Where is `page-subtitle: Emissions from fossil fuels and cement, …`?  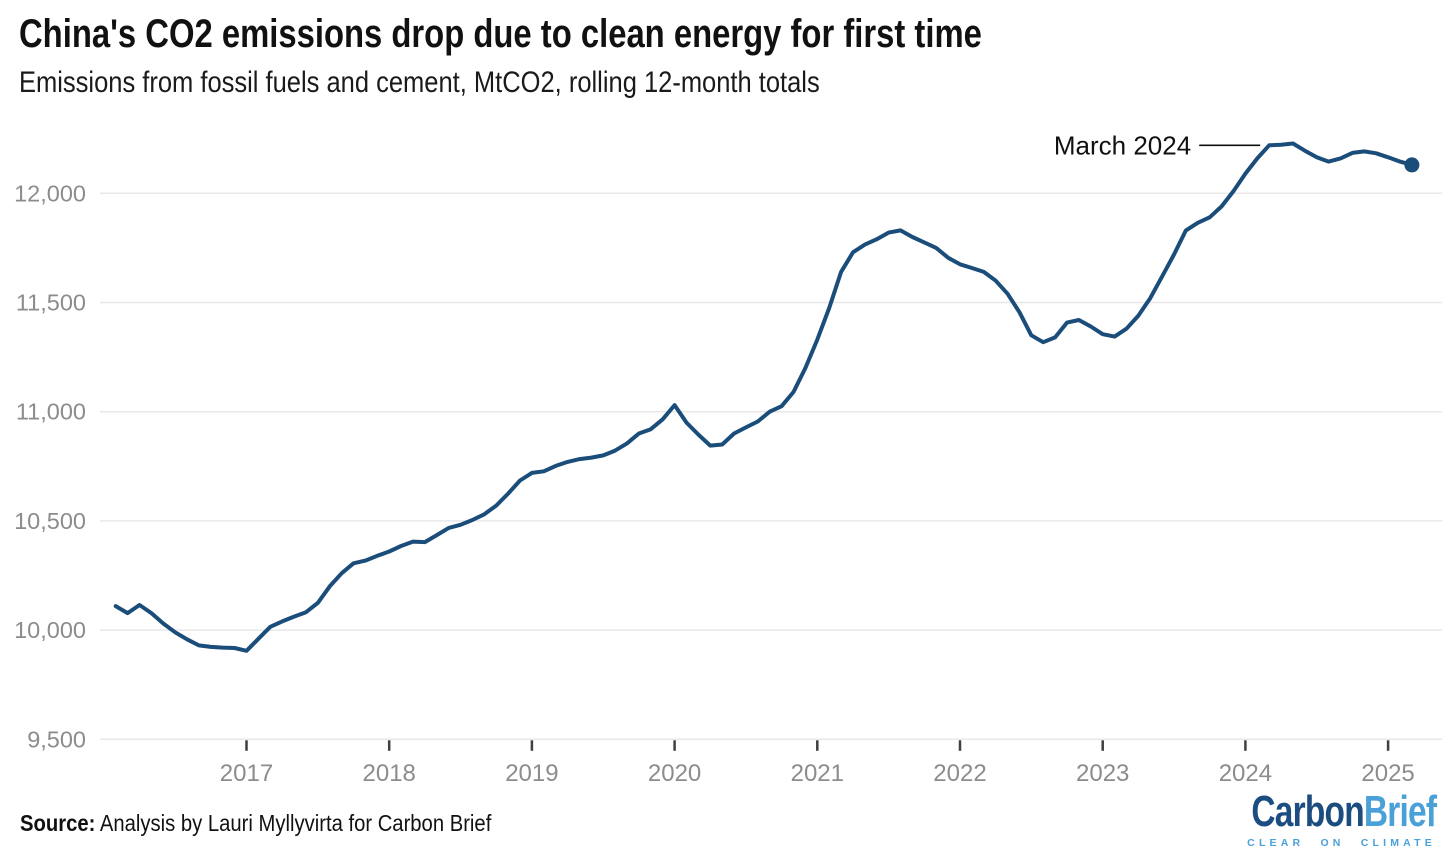
page-subtitle: Emissions from fossil fuels and cement, … is located at coordinates (490, 82).